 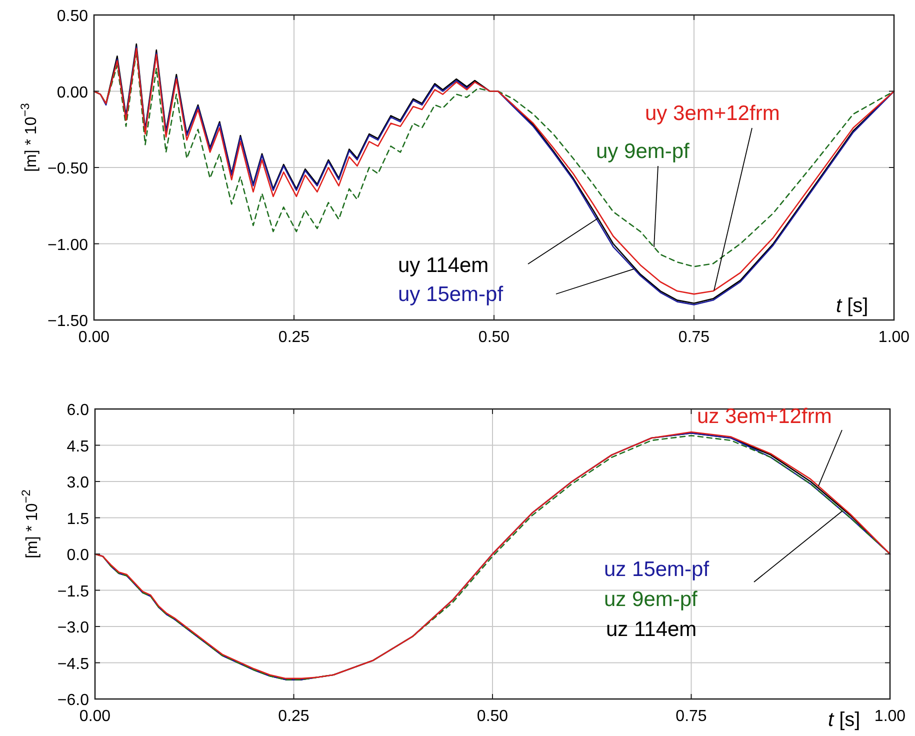 What do you see at coordinates (73, 700) in the screenshot?
I see `y-tick-label: −6.0` at bounding box center [73, 700].